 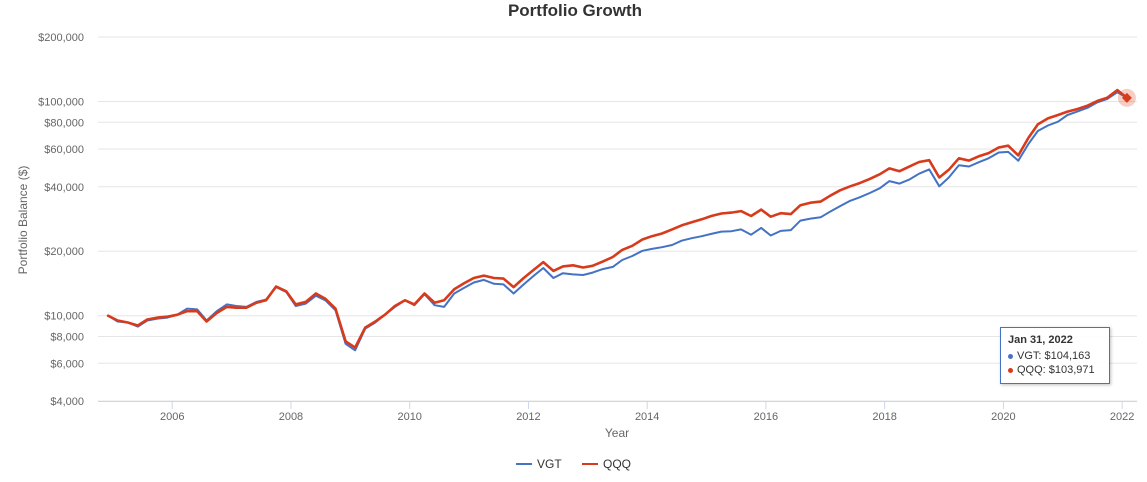 I want to click on tooltip-dot-qqq, so click(x=1010, y=370).